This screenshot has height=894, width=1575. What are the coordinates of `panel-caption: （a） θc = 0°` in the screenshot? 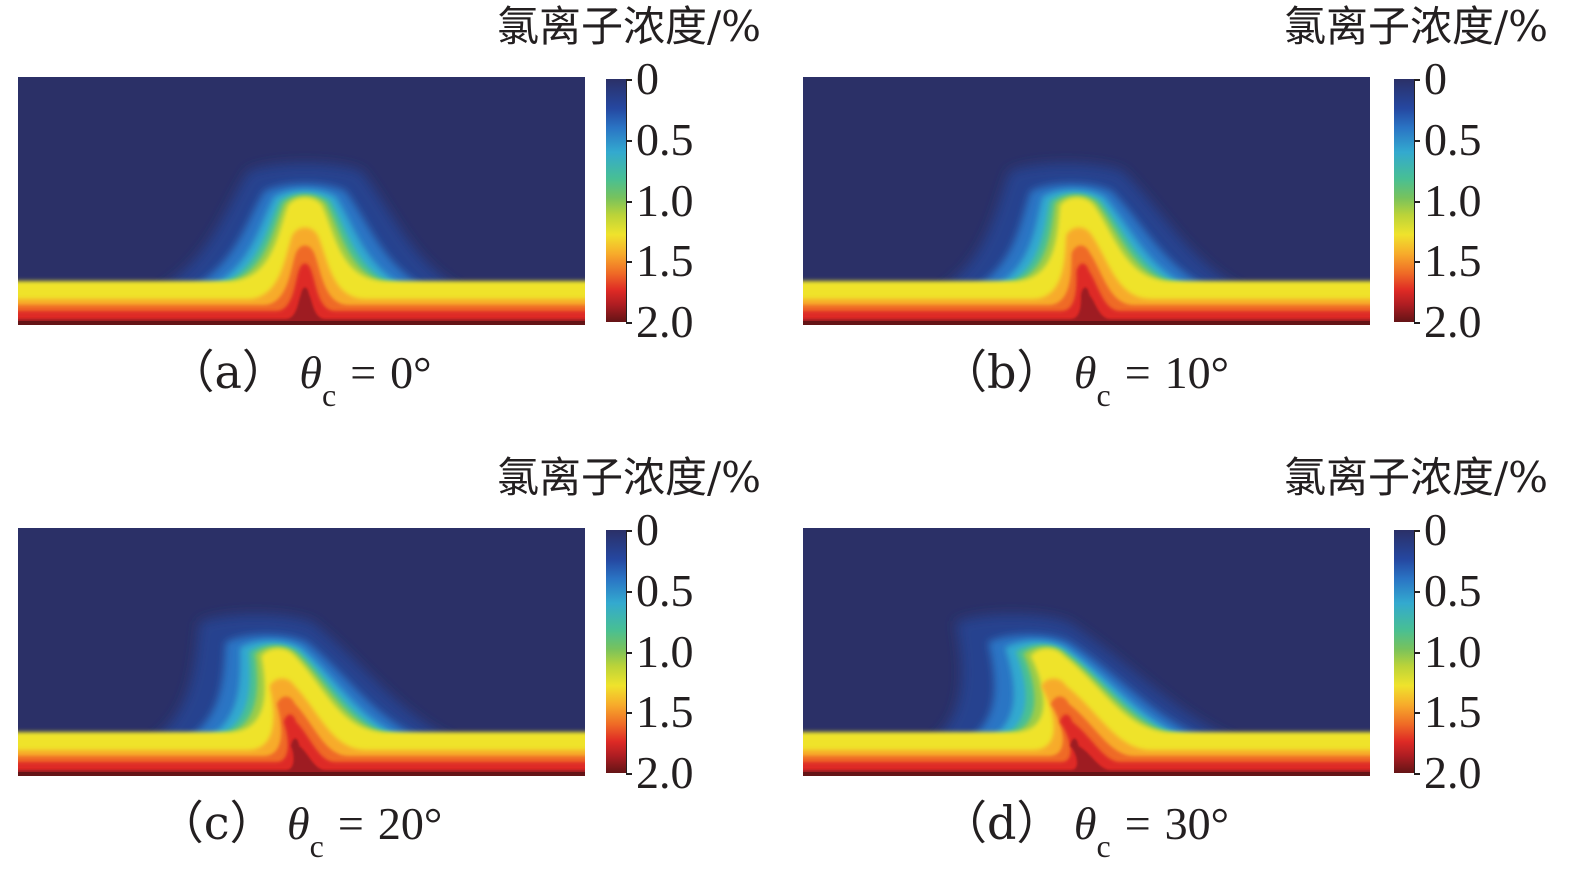 It's located at (300, 383).